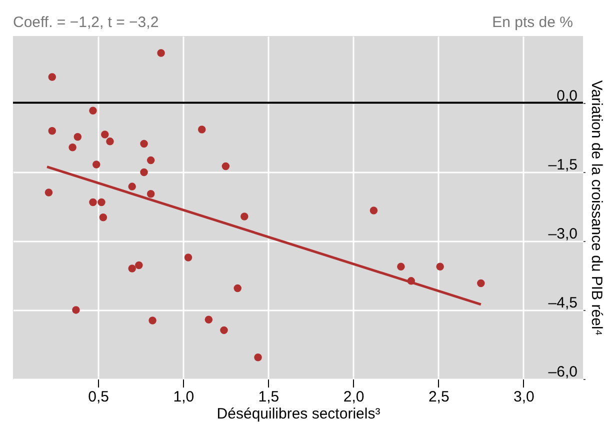 Image resolution: width=605 pixels, height=432 pixels. What do you see at coordinates (269, 397) in the screenshot?
I see `x-tick-label: 1,5` at bounding box center [269, 397].